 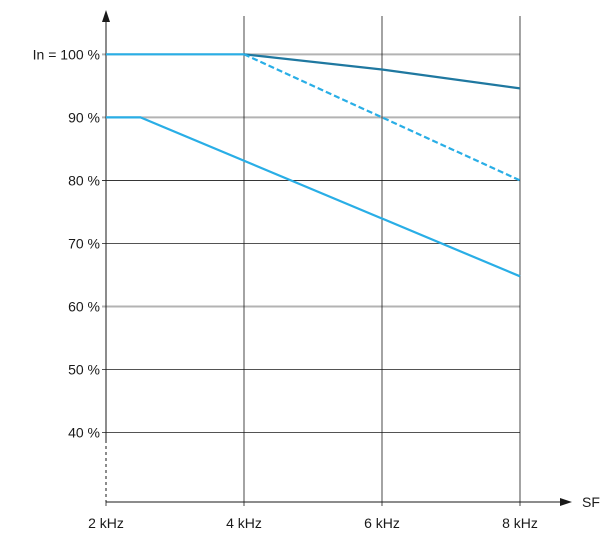 What do you see at coordinates (84, 370) in the screenshot?
I see `y-tick-label: 50 %` at bounding box center [84, 370].